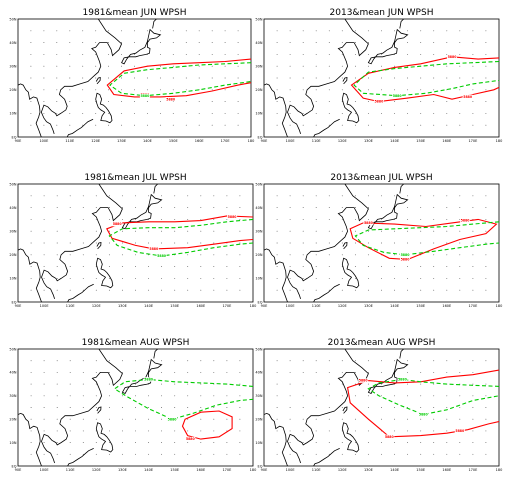 This screenshot has height=485, width=517. Describe the element at coordinates (258, 67) in the screenshot. I see `y-tick-label: 30N` at that location.